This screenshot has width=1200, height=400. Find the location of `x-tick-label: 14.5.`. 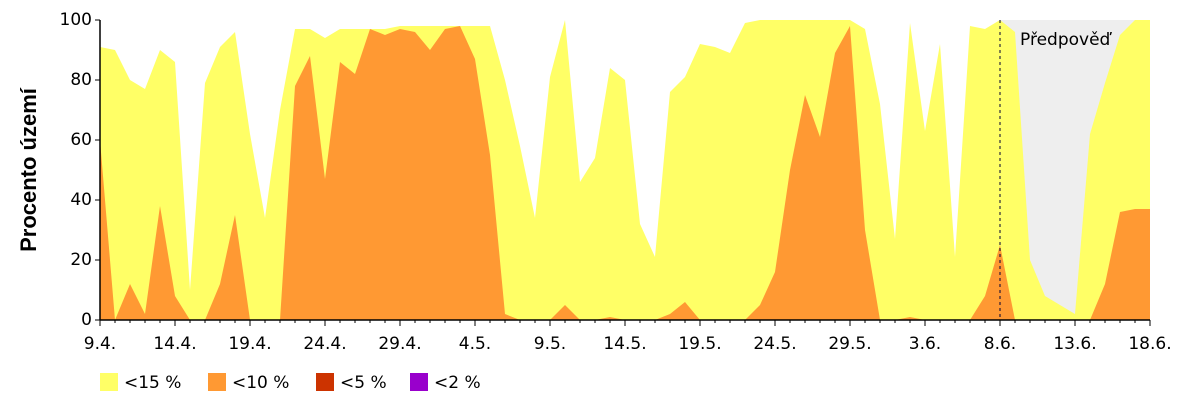

x-tick-label: 14.5. is located at coordinates (624, 344).